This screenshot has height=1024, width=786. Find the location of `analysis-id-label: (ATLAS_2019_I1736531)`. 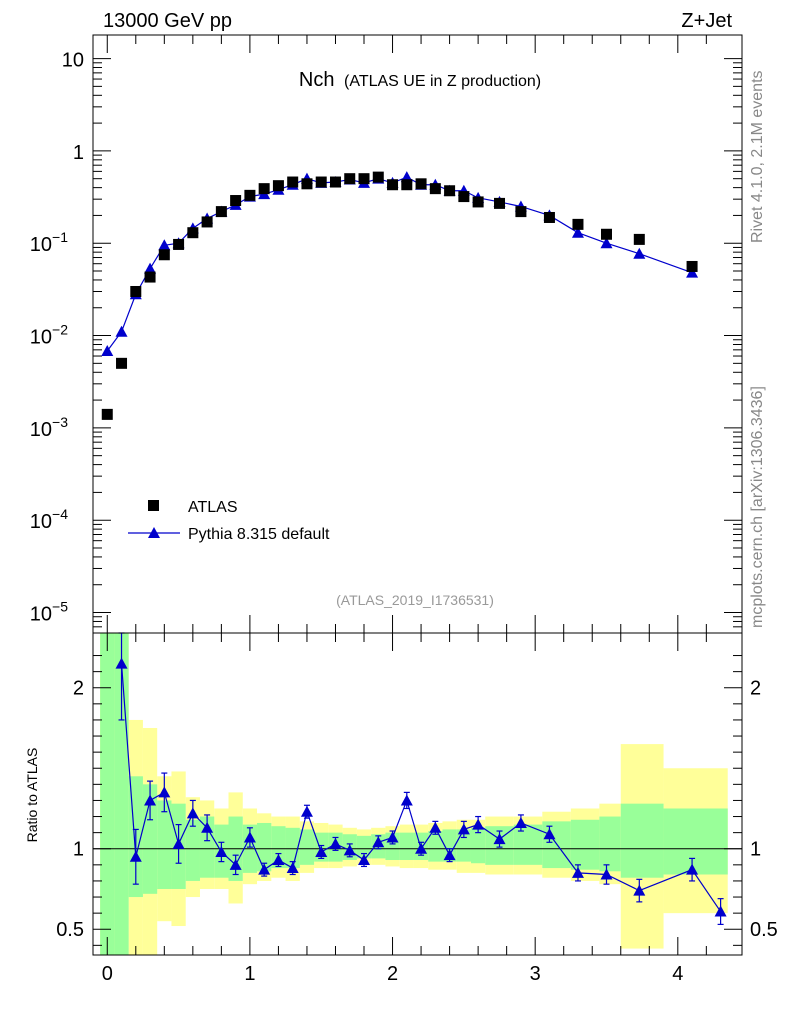

analysis-id-label: (ATLAS_2019_I1736531) is located at coordinates (415, 600).